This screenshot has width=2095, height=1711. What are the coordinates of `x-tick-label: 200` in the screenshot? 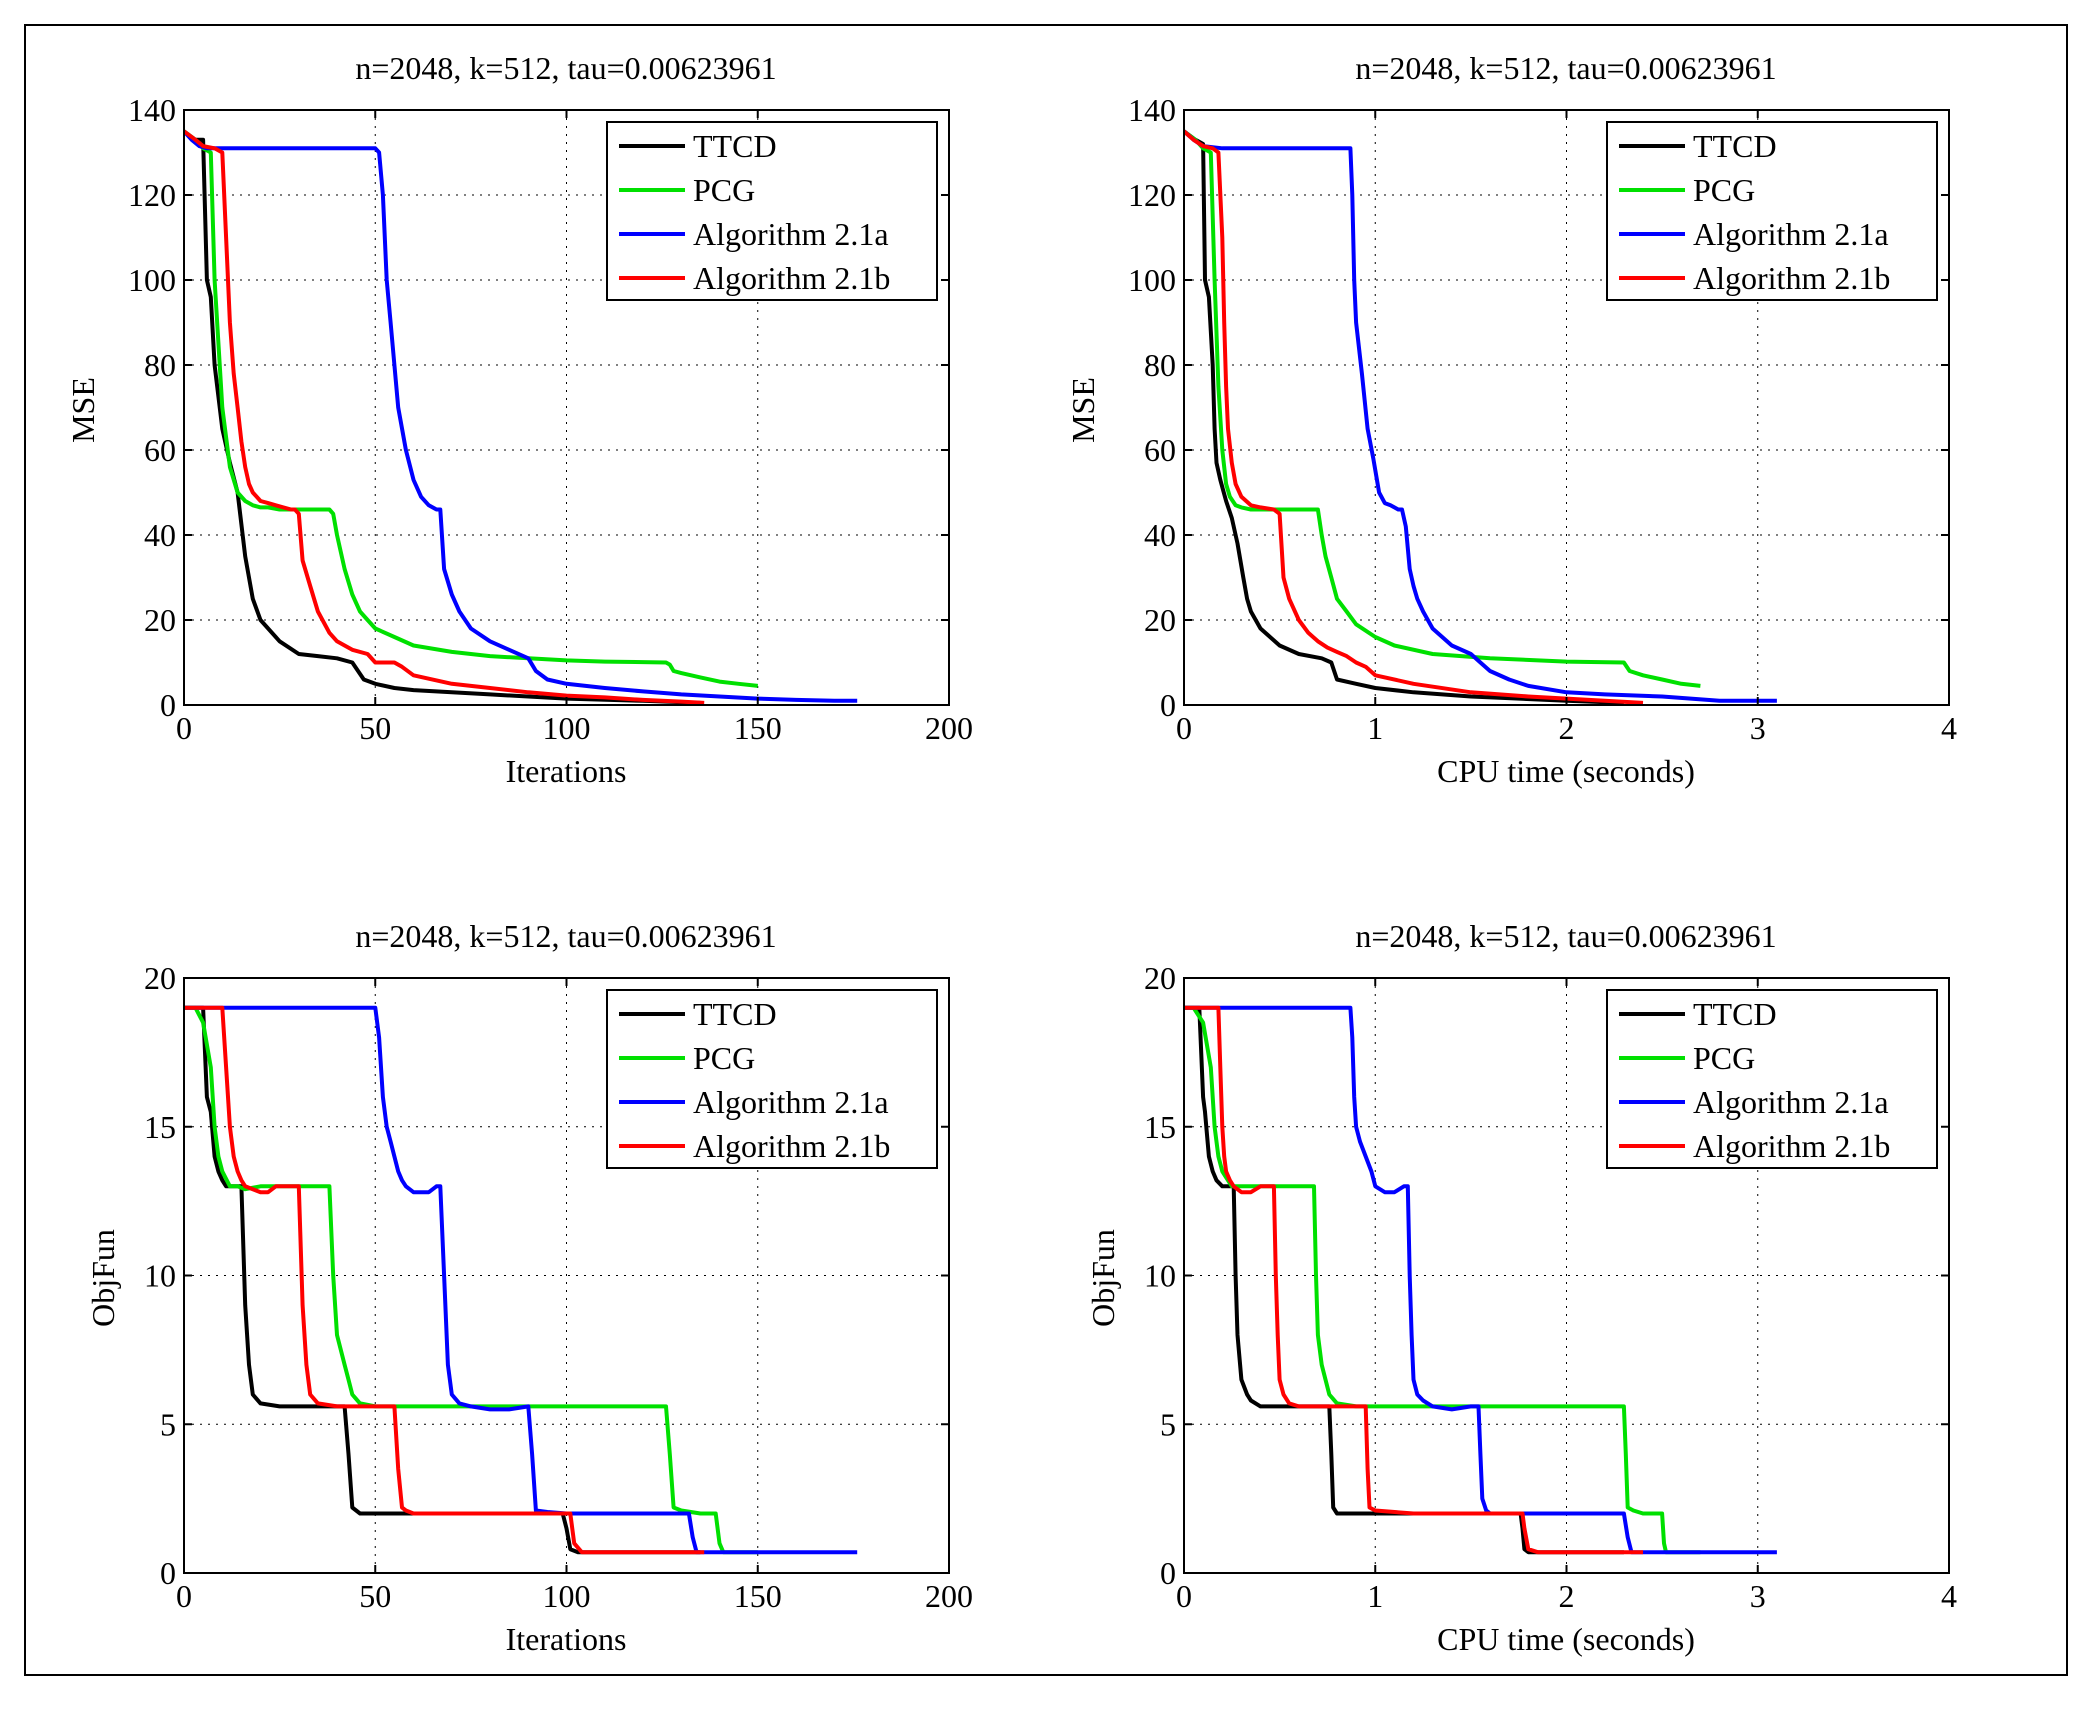 It's located at (949, 728).